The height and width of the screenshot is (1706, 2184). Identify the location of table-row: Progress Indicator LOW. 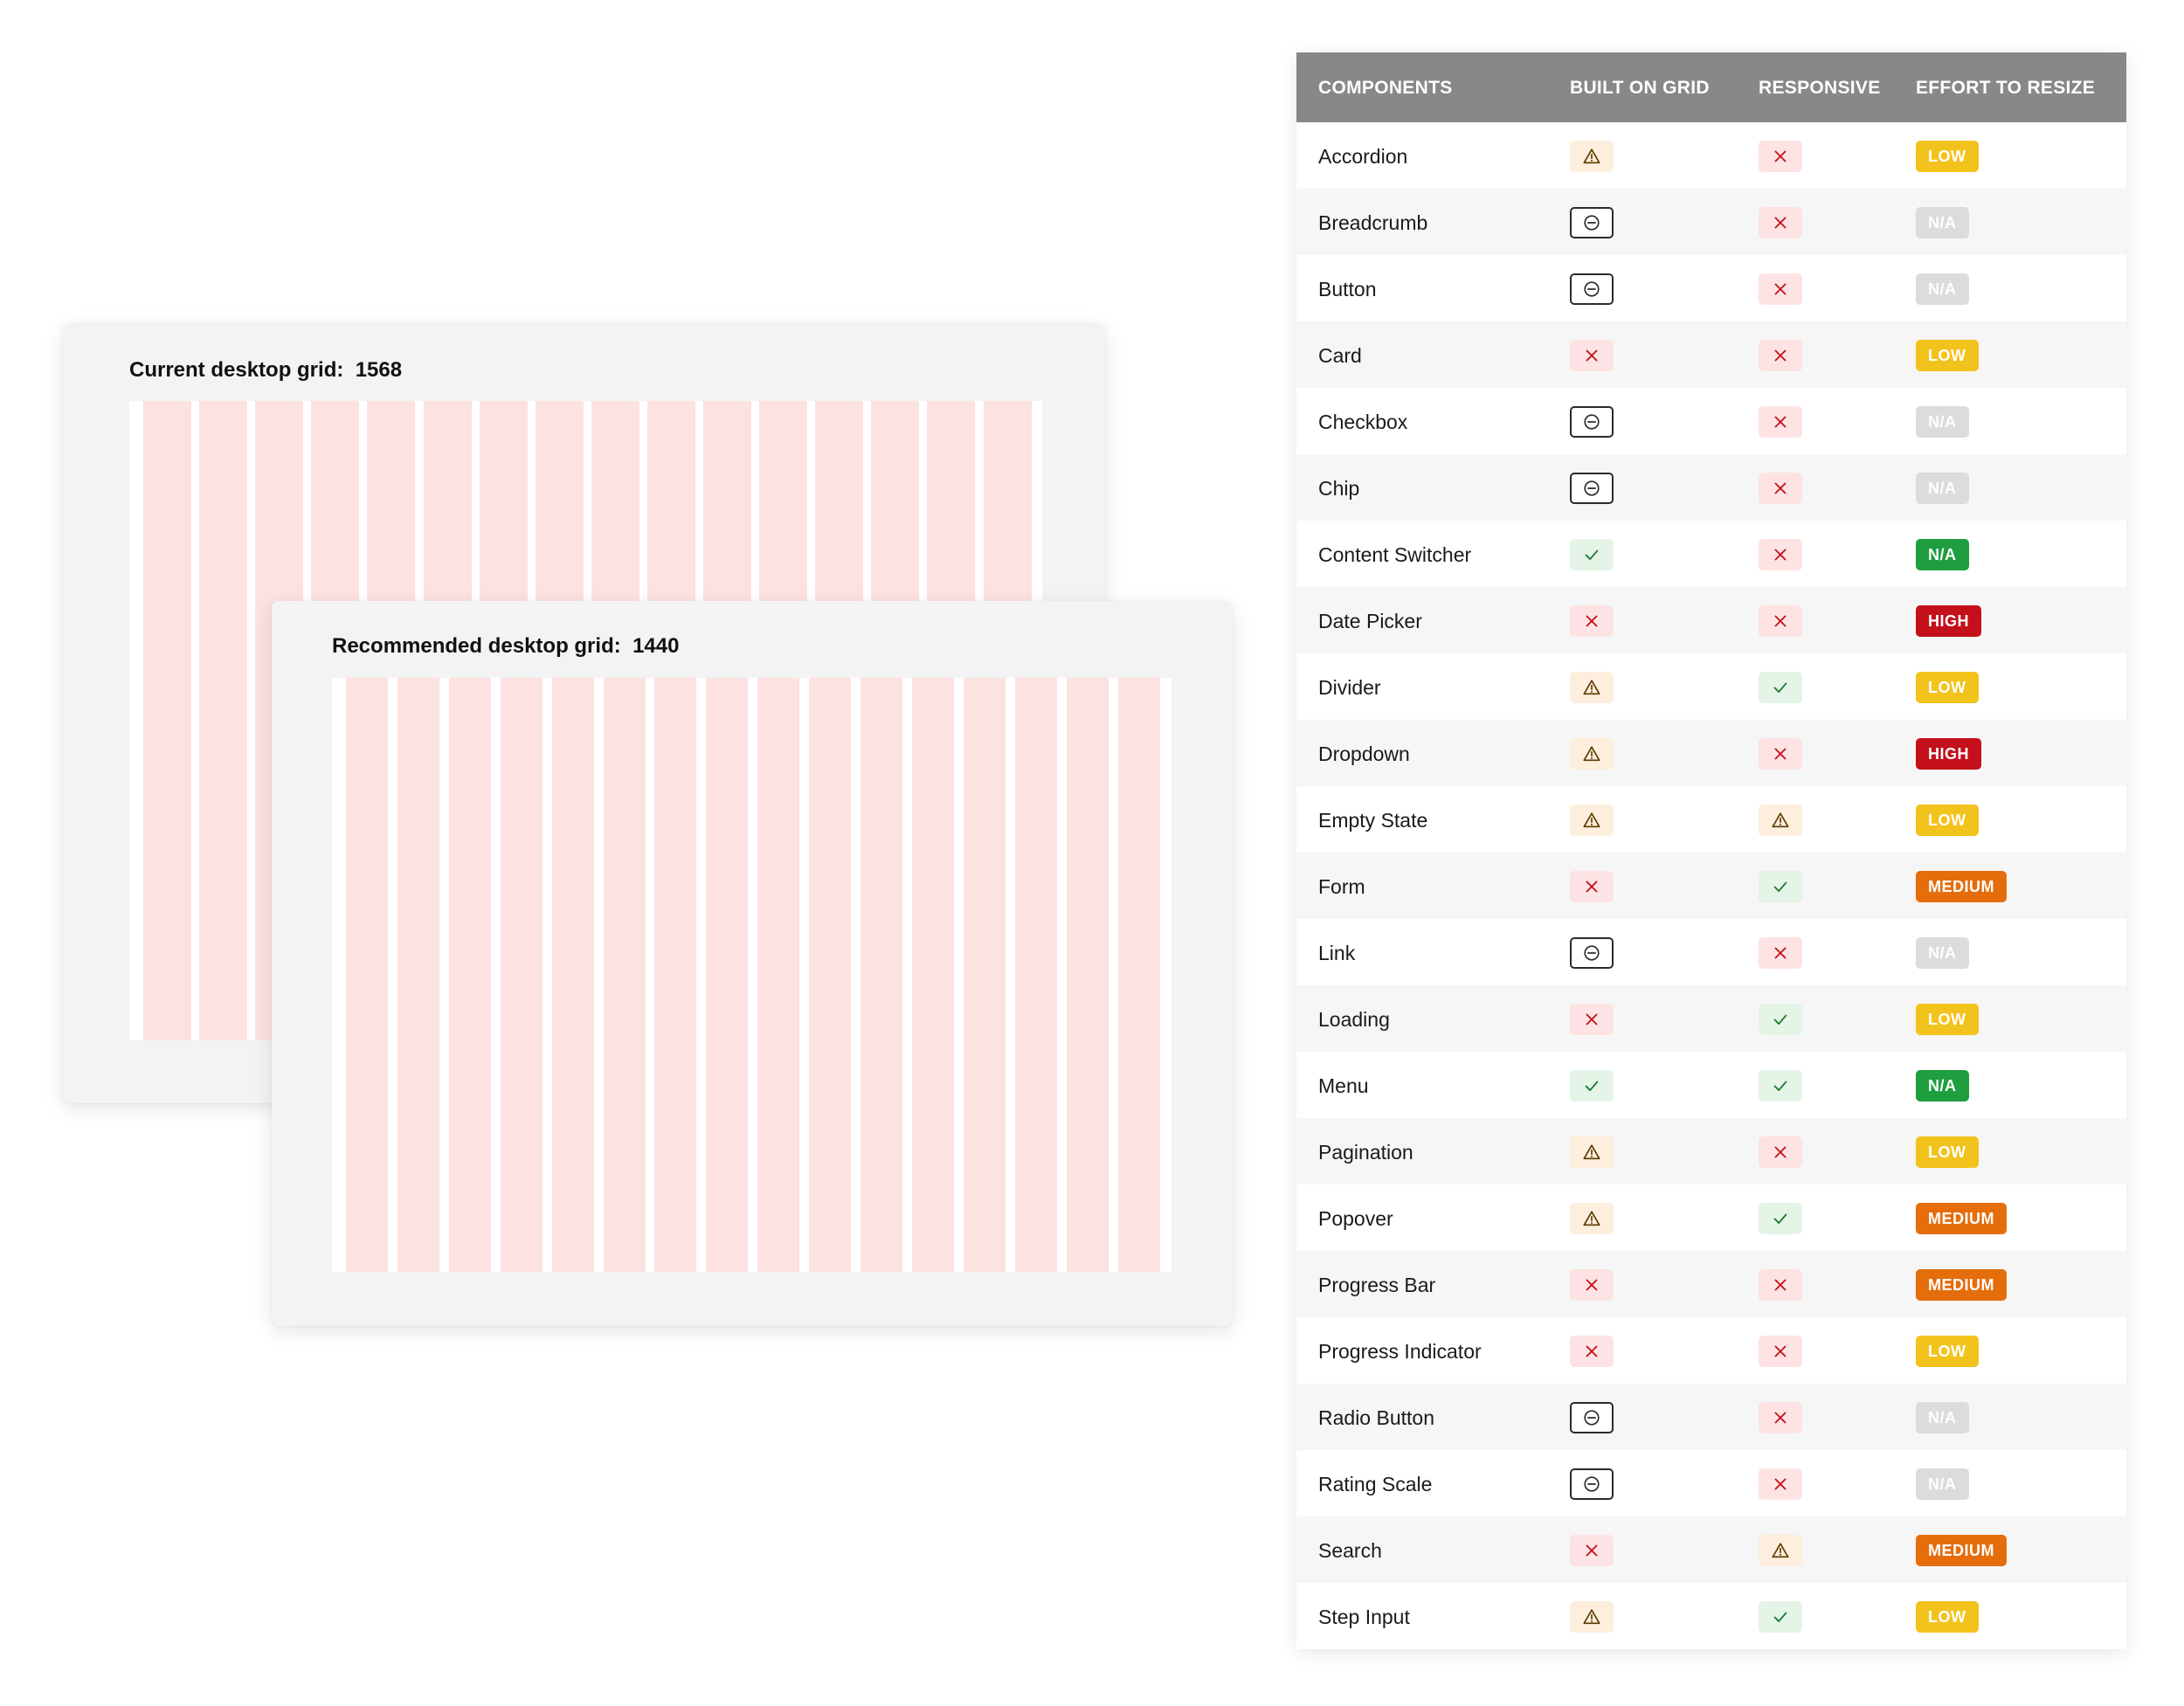
(1711, 1350).